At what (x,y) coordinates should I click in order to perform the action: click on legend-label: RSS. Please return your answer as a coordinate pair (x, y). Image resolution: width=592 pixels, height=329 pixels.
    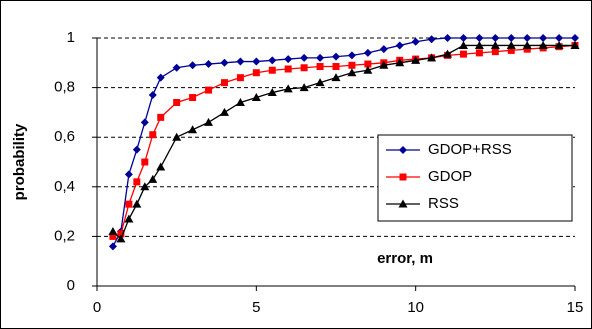
    Looking at the image, I should click on (443, 203).